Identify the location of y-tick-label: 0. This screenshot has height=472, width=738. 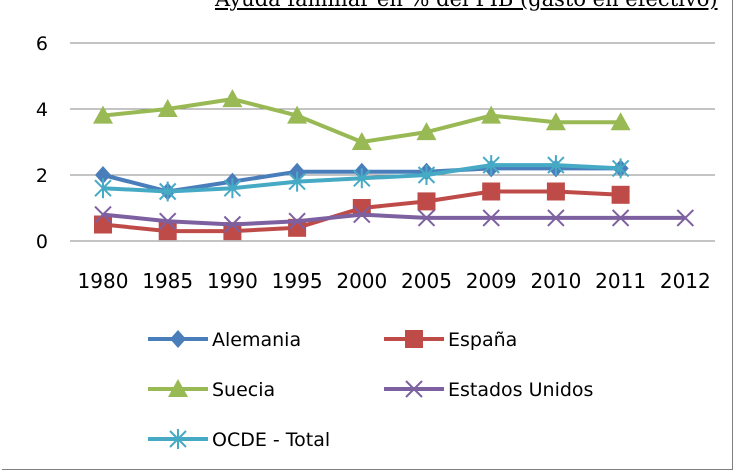
(42, 242).